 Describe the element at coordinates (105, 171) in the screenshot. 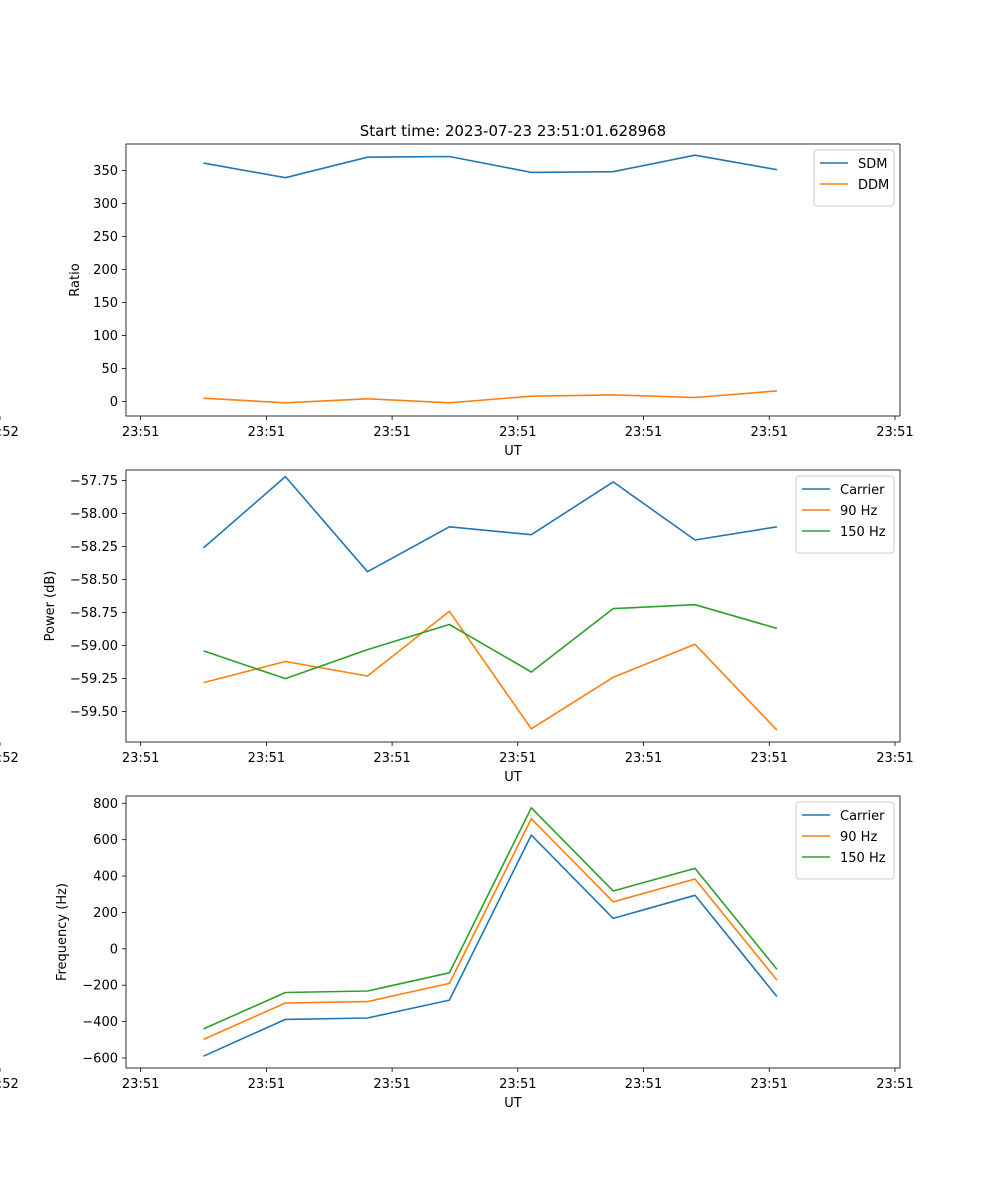

I see `y-tick-label: 350` at that location.